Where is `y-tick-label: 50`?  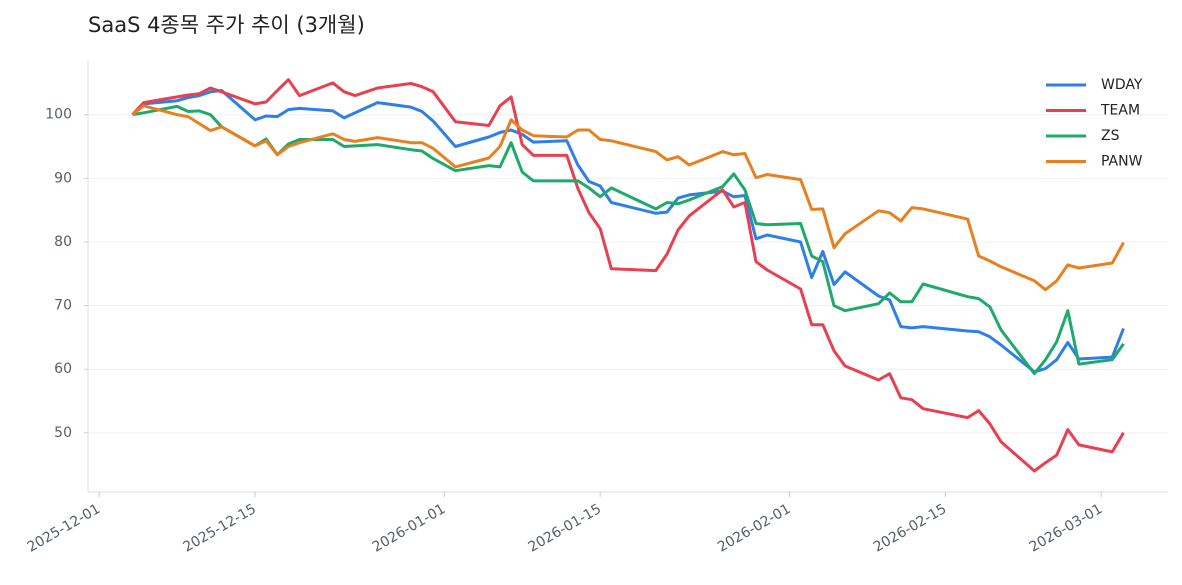 y-tick-label: 50 is located at coordinates (63, 433).